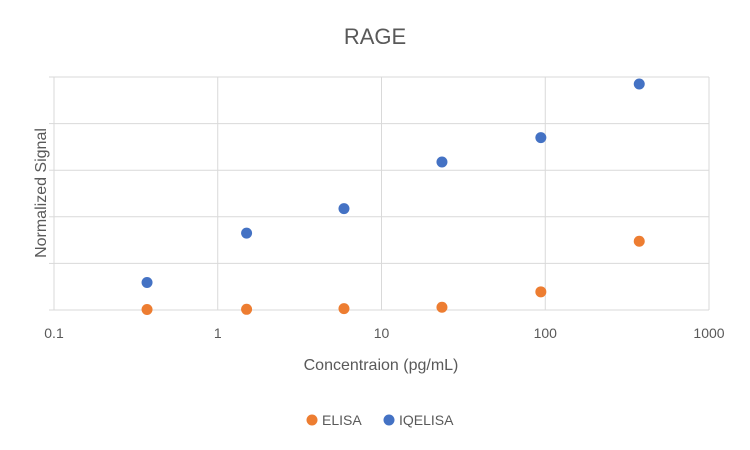 The width and height of the screenshot is (750, 450). I want to click on x-tick-label: 10, so click(382, 333).